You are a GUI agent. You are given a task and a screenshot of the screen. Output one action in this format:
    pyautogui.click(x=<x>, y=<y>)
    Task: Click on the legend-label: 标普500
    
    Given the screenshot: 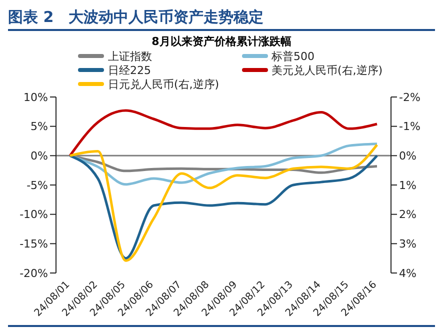 What is the action you would take?
    pyautogui.click(x=293, y=56)
    